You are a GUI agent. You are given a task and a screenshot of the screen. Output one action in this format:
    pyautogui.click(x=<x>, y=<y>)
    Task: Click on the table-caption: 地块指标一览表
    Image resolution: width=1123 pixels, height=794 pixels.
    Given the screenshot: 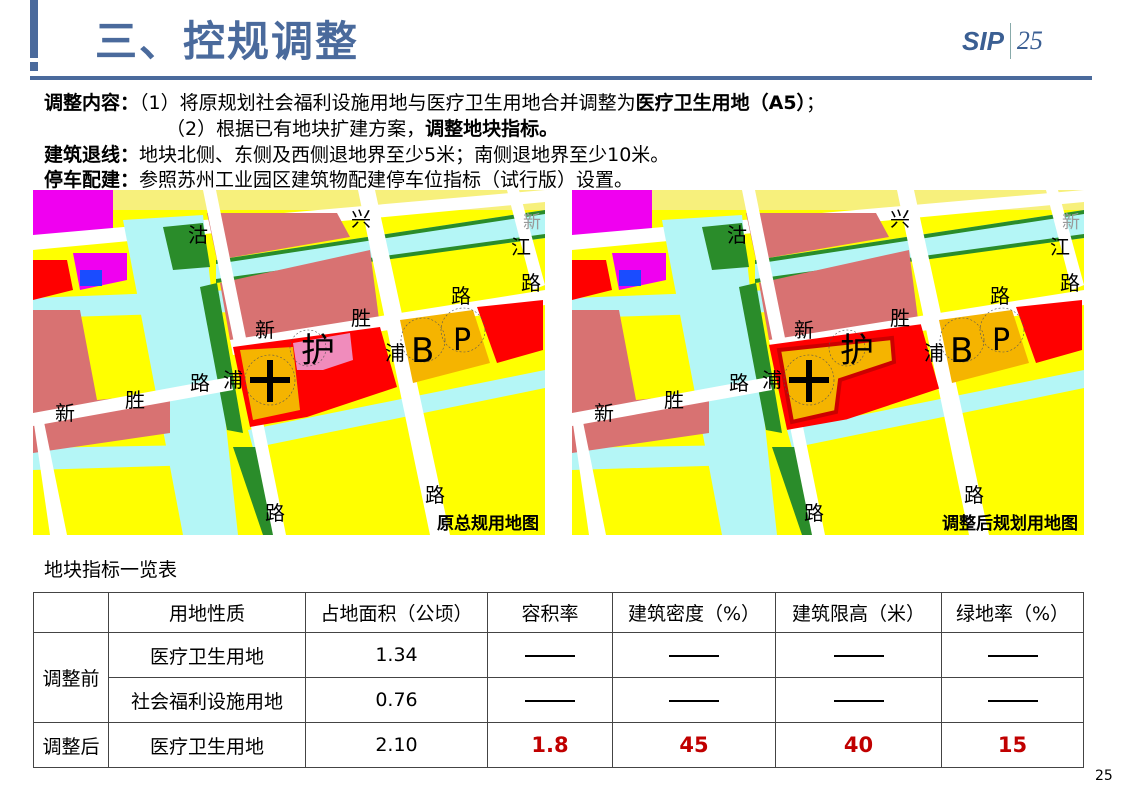 What is the action you would take?
    pyautogui.click(x=111, y=570)
    